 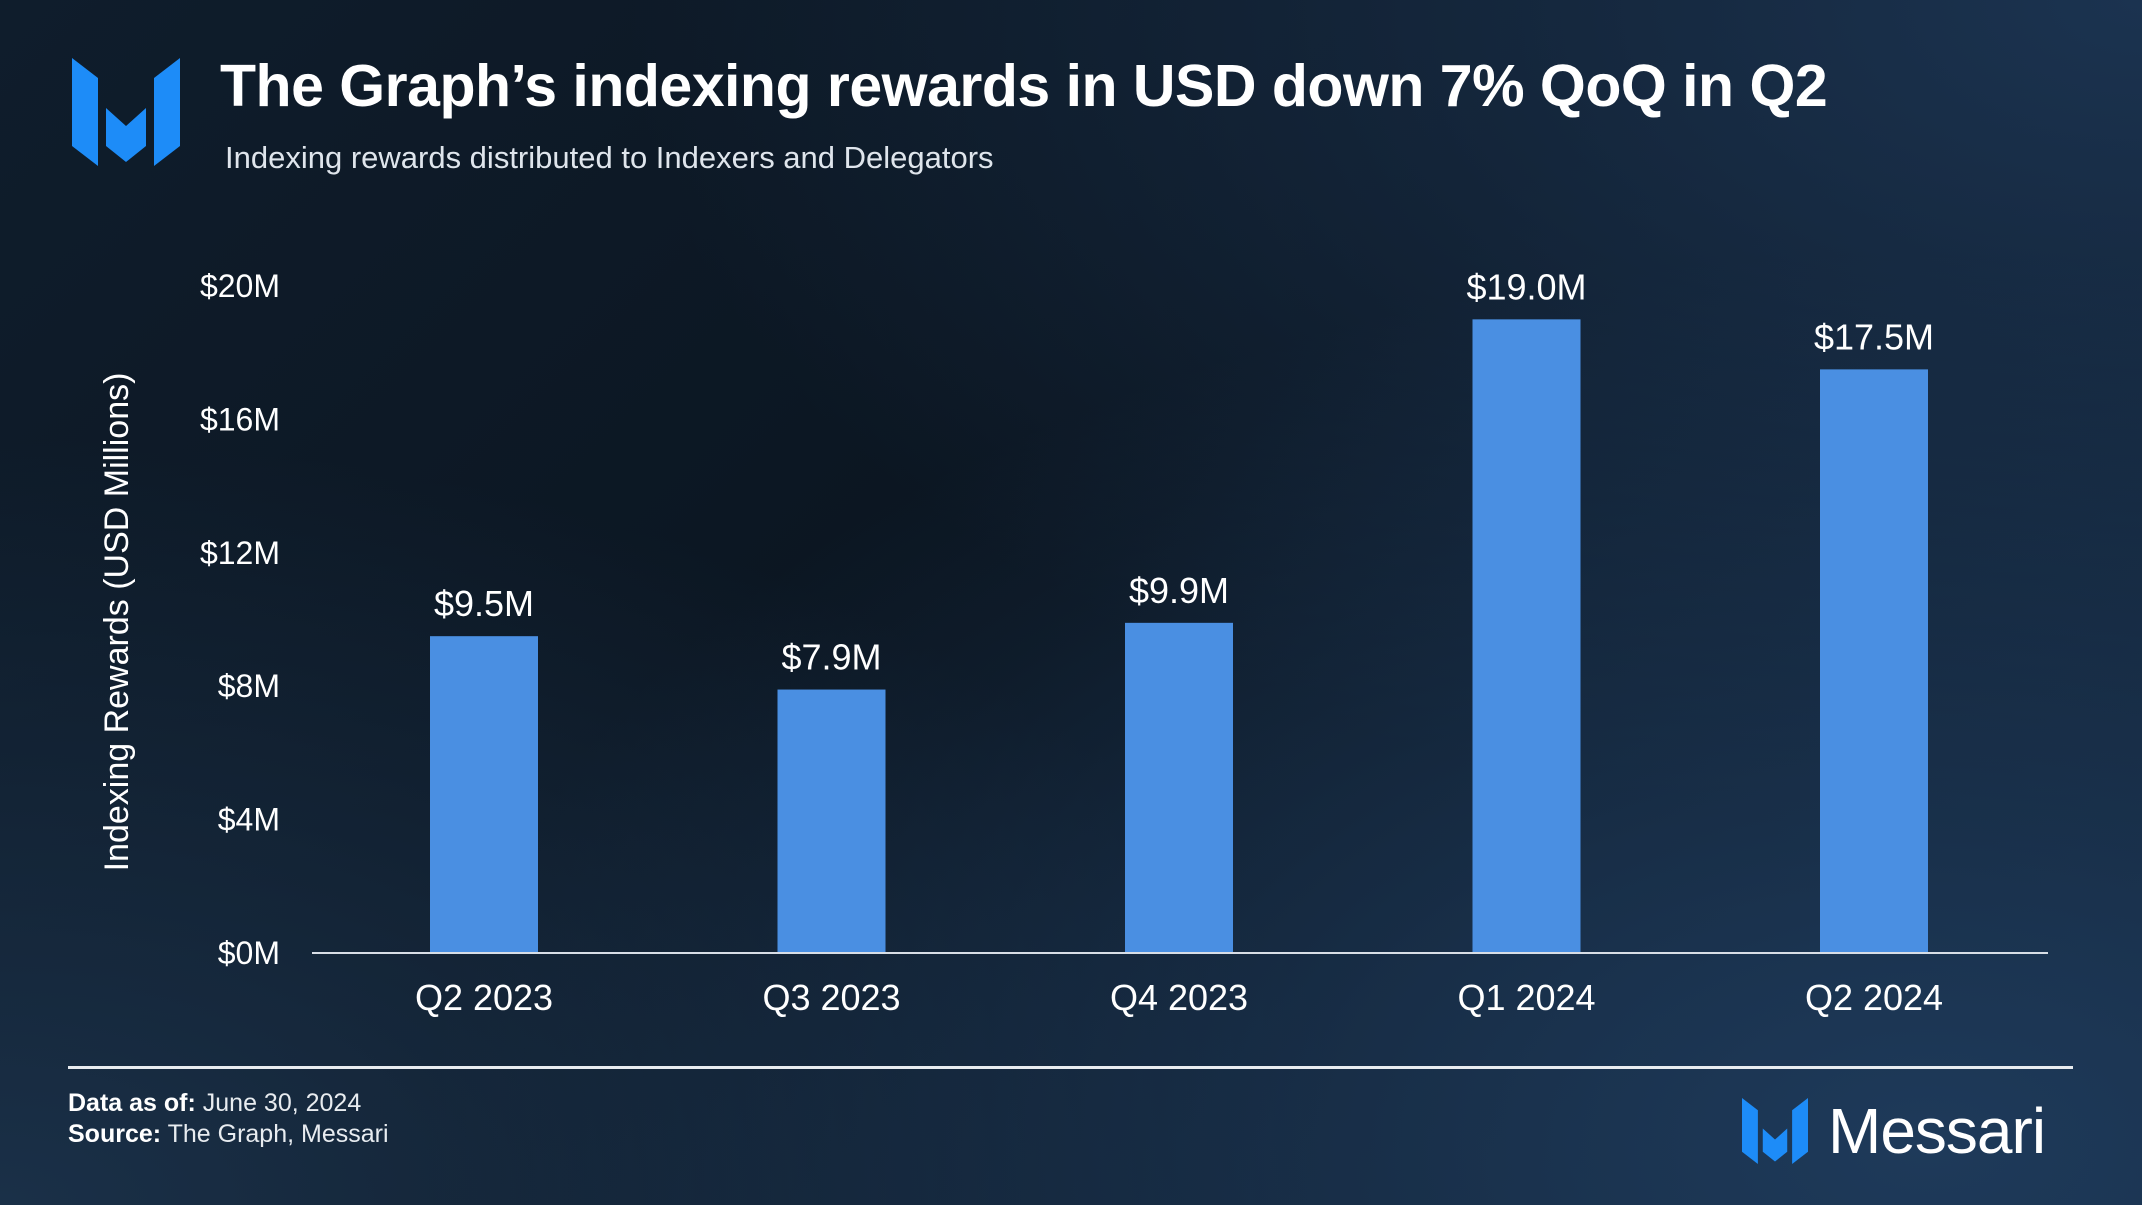 What do you see at coordinates (831, 997) in the screenshot?
I see `x-tick-label: Q3 2023` at bounding box center [831, 997].